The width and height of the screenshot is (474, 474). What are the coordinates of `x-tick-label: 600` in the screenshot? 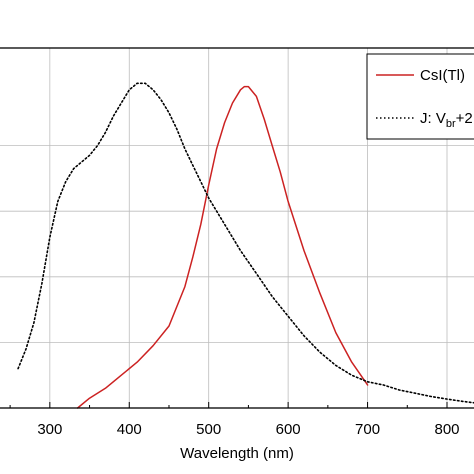 It's located at (288, 429).